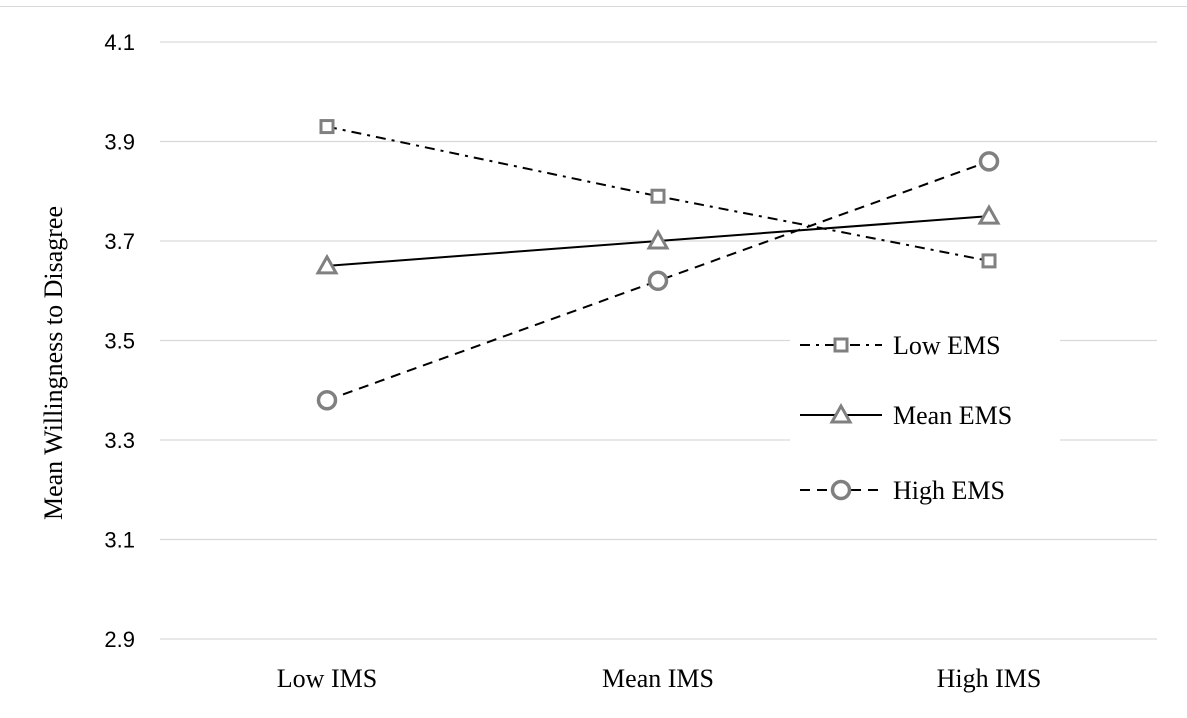 This screenshot has width=1187, height=718. What do you see at coordinates (841, 413) in the screenshot?
I see `legend-marker-mean-ems` at bounding box center [841, 413].